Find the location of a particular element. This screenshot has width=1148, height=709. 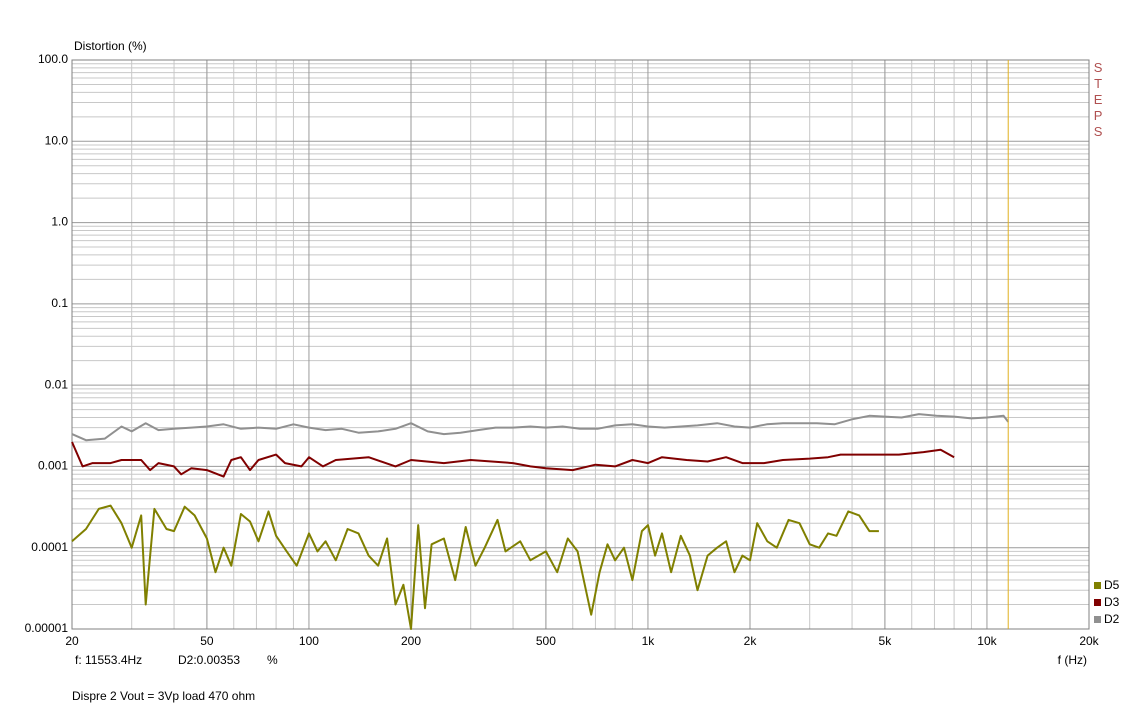

y-tick-label: 0.1 is located at coordinates (59, 303).